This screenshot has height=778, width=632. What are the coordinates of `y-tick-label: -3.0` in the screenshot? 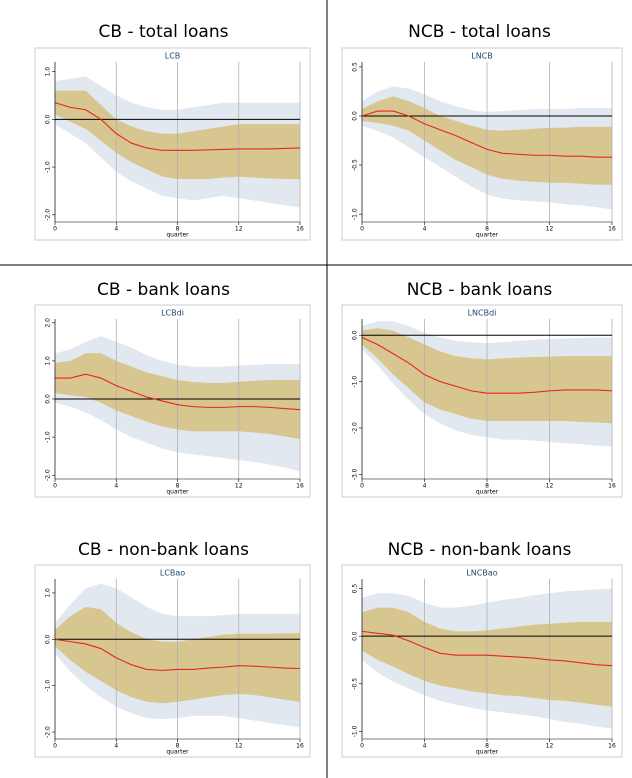 It's located at (355, 474).